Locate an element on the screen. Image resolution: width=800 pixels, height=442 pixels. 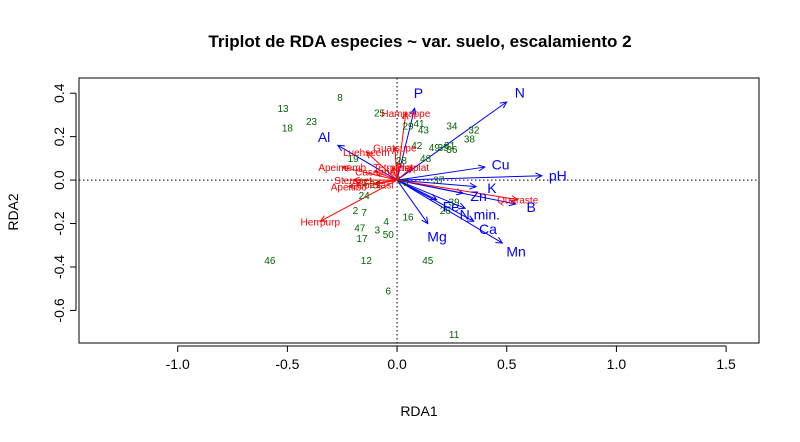
site-label: 31 is located at coordinates (450, 146).